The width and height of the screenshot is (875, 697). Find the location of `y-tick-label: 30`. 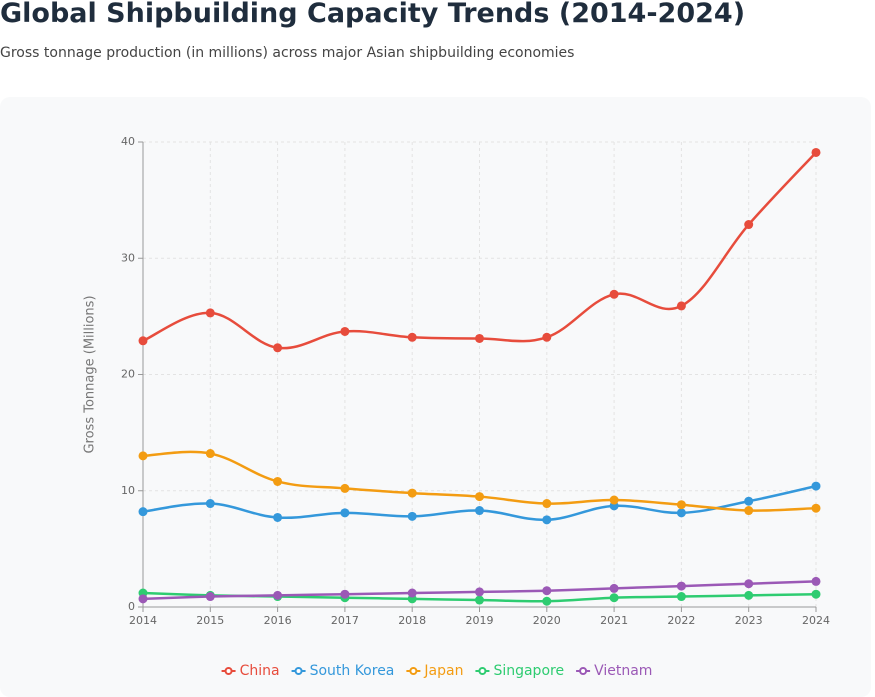

y-tick-label: 30 is located at coordinates (128, 257).